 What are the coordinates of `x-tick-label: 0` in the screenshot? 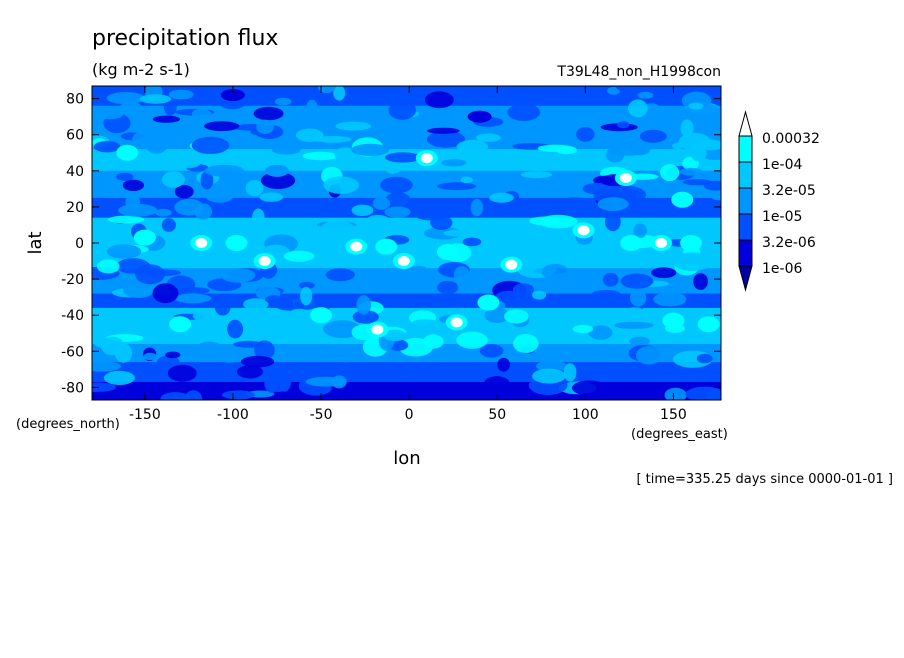 It's located at (409, 415).